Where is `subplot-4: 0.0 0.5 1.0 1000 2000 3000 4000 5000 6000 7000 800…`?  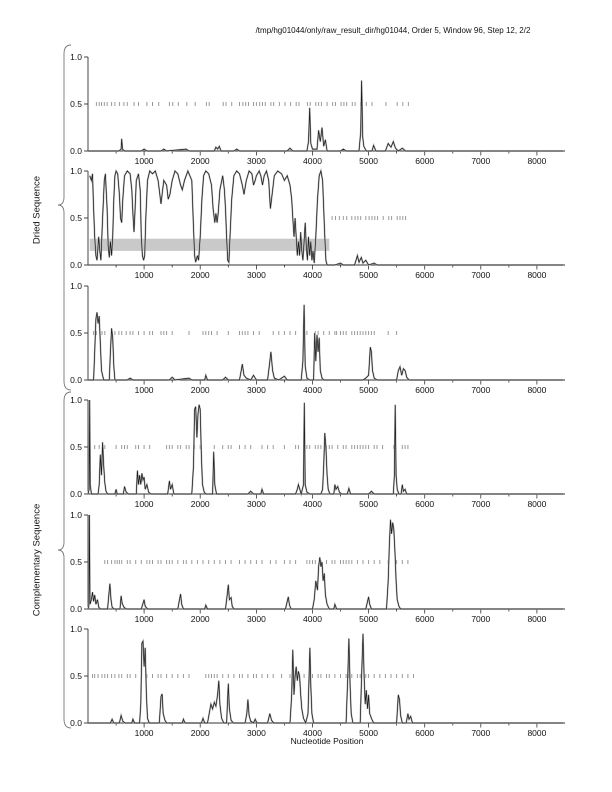
subplot-4: 0.0 0.5 1.0 1000 2000 3000 4000 5000 6000 7000 800… is located at coordinates (317, 452).